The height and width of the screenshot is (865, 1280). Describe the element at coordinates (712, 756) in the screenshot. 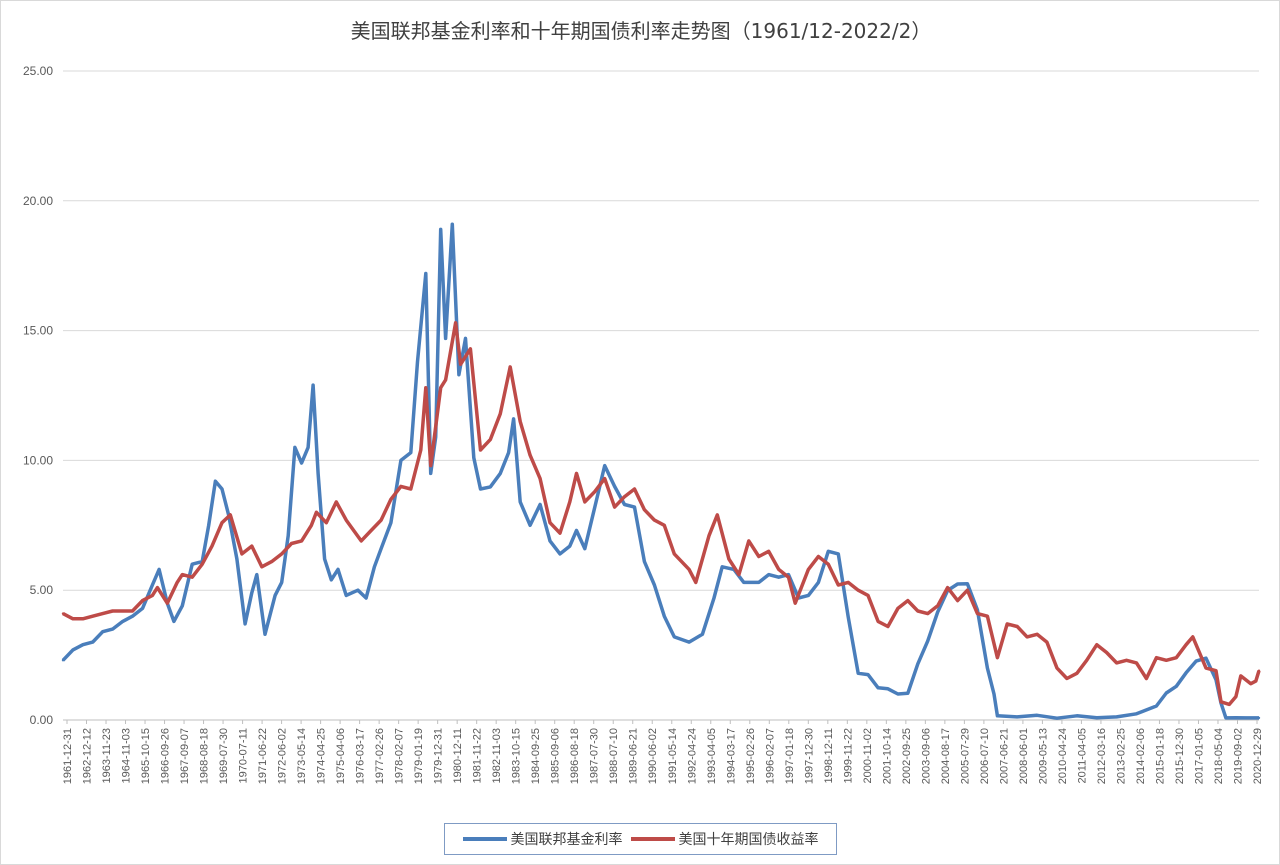

I see `x-tick-label: 1993-04-05` at that location.